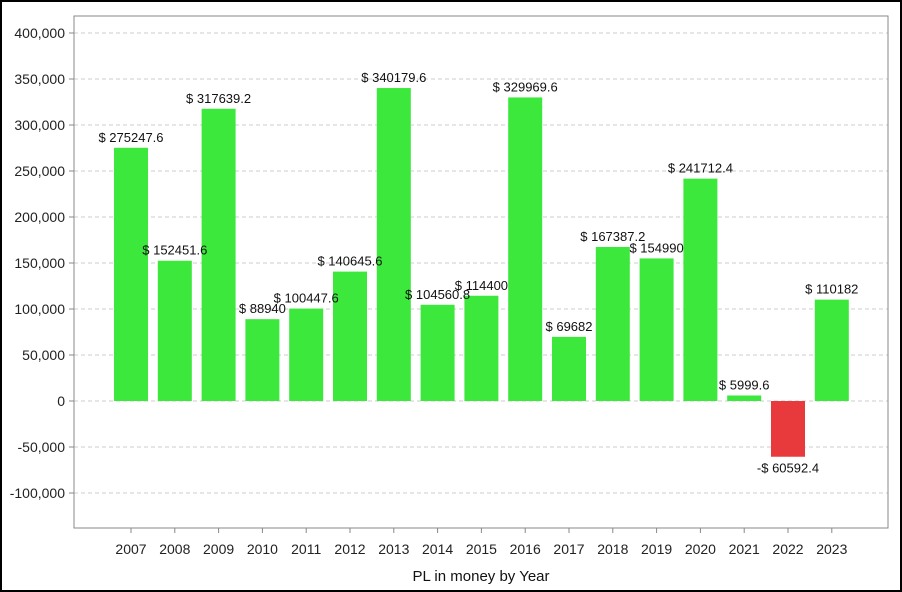 This screenshot has height=592, width=902. What do you see at coordinates (306, 354) in the screenshot?
I see `bar-2011` at bounding box center [306, 354].